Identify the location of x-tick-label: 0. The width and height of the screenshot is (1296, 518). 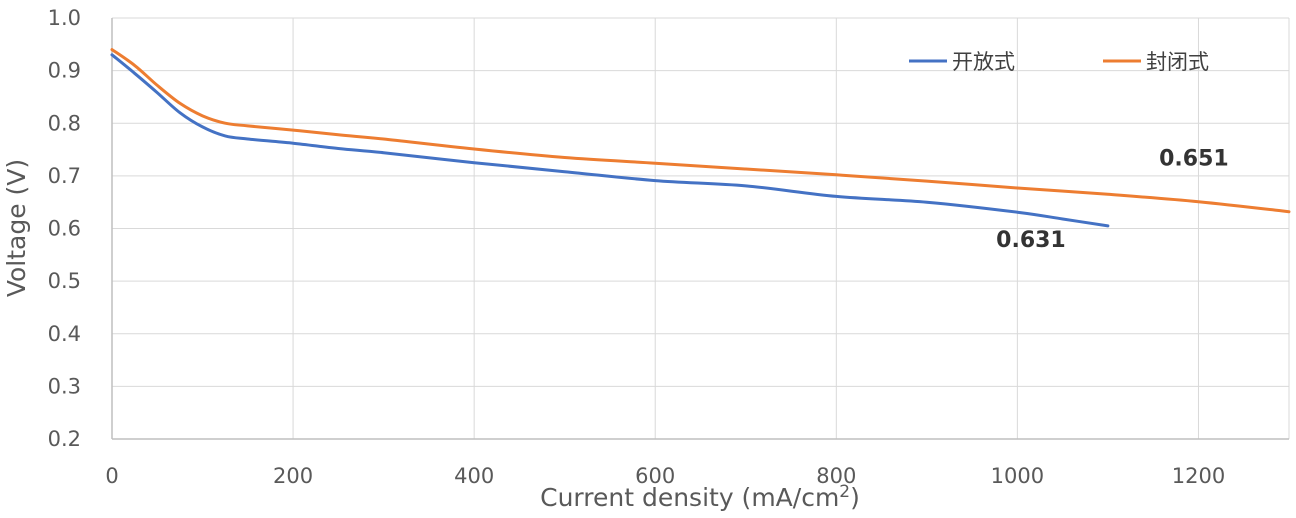
(111, 476).